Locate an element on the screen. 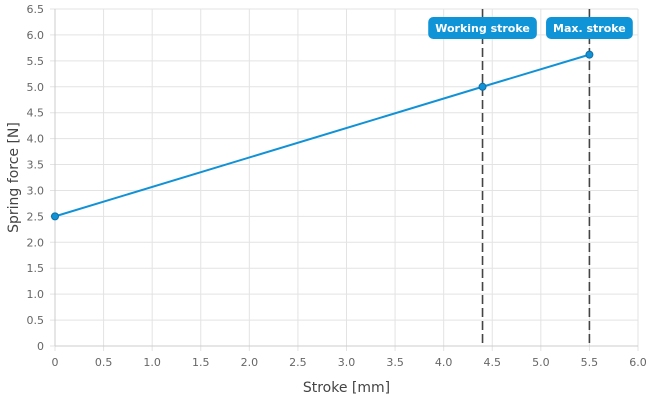  x-tick-label: 0 is located at coordinates (55, 362).